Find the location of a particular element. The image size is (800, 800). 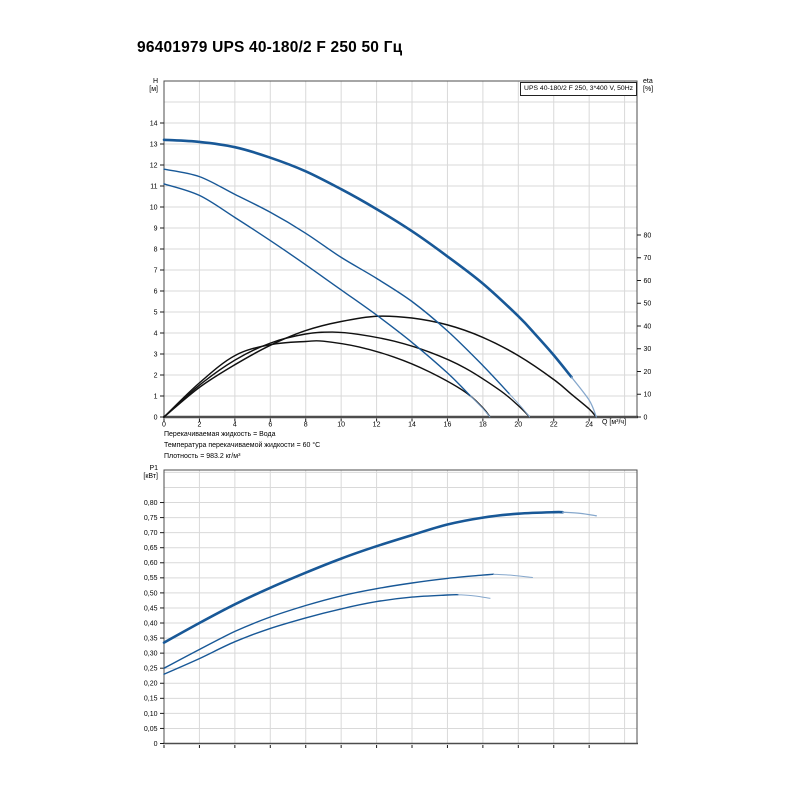

y-left-tick-label: 3 is located at coordinates (156, 354).